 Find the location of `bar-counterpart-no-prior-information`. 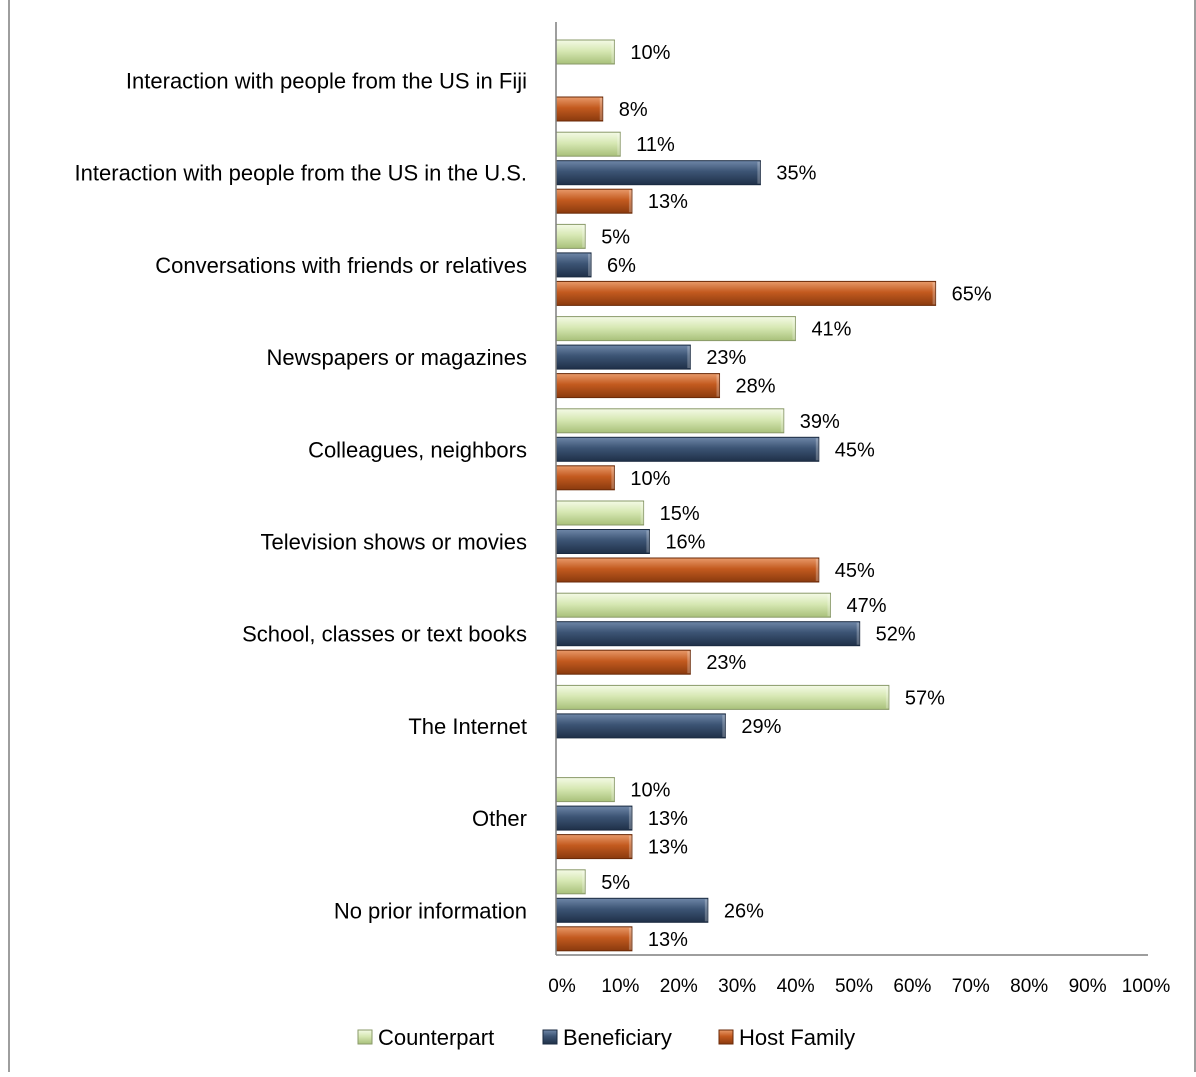

bar-counterpart-no-prior-information is located at coordinates (570, 882).